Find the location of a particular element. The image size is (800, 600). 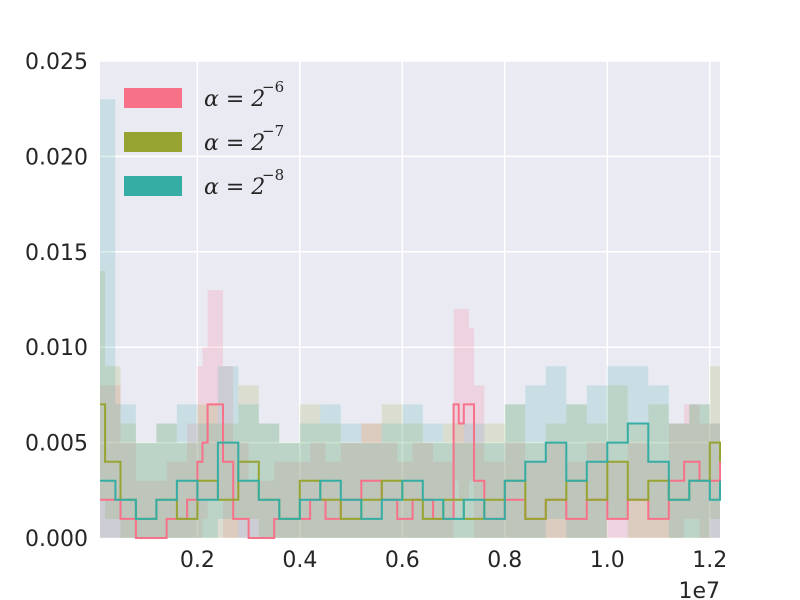

x-tick-label: 1.0 is located at coordinates (607, 560).